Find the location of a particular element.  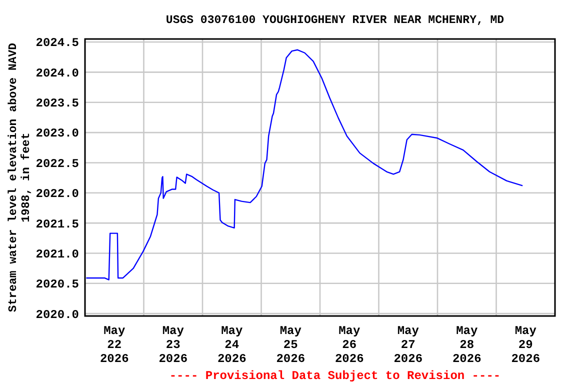

y-tick-label: 2020.5 is located at coordinates (57, 285).